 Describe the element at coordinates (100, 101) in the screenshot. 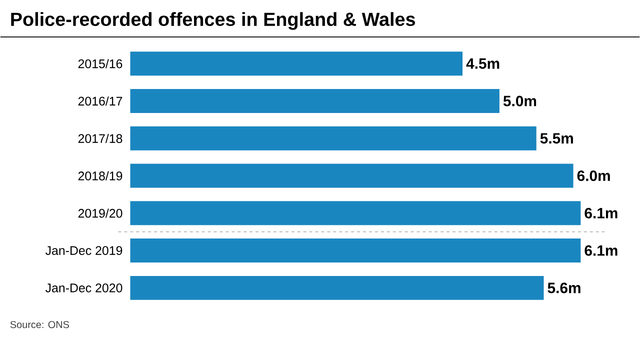

I see `y-tick-label: 2016/17` at that location.